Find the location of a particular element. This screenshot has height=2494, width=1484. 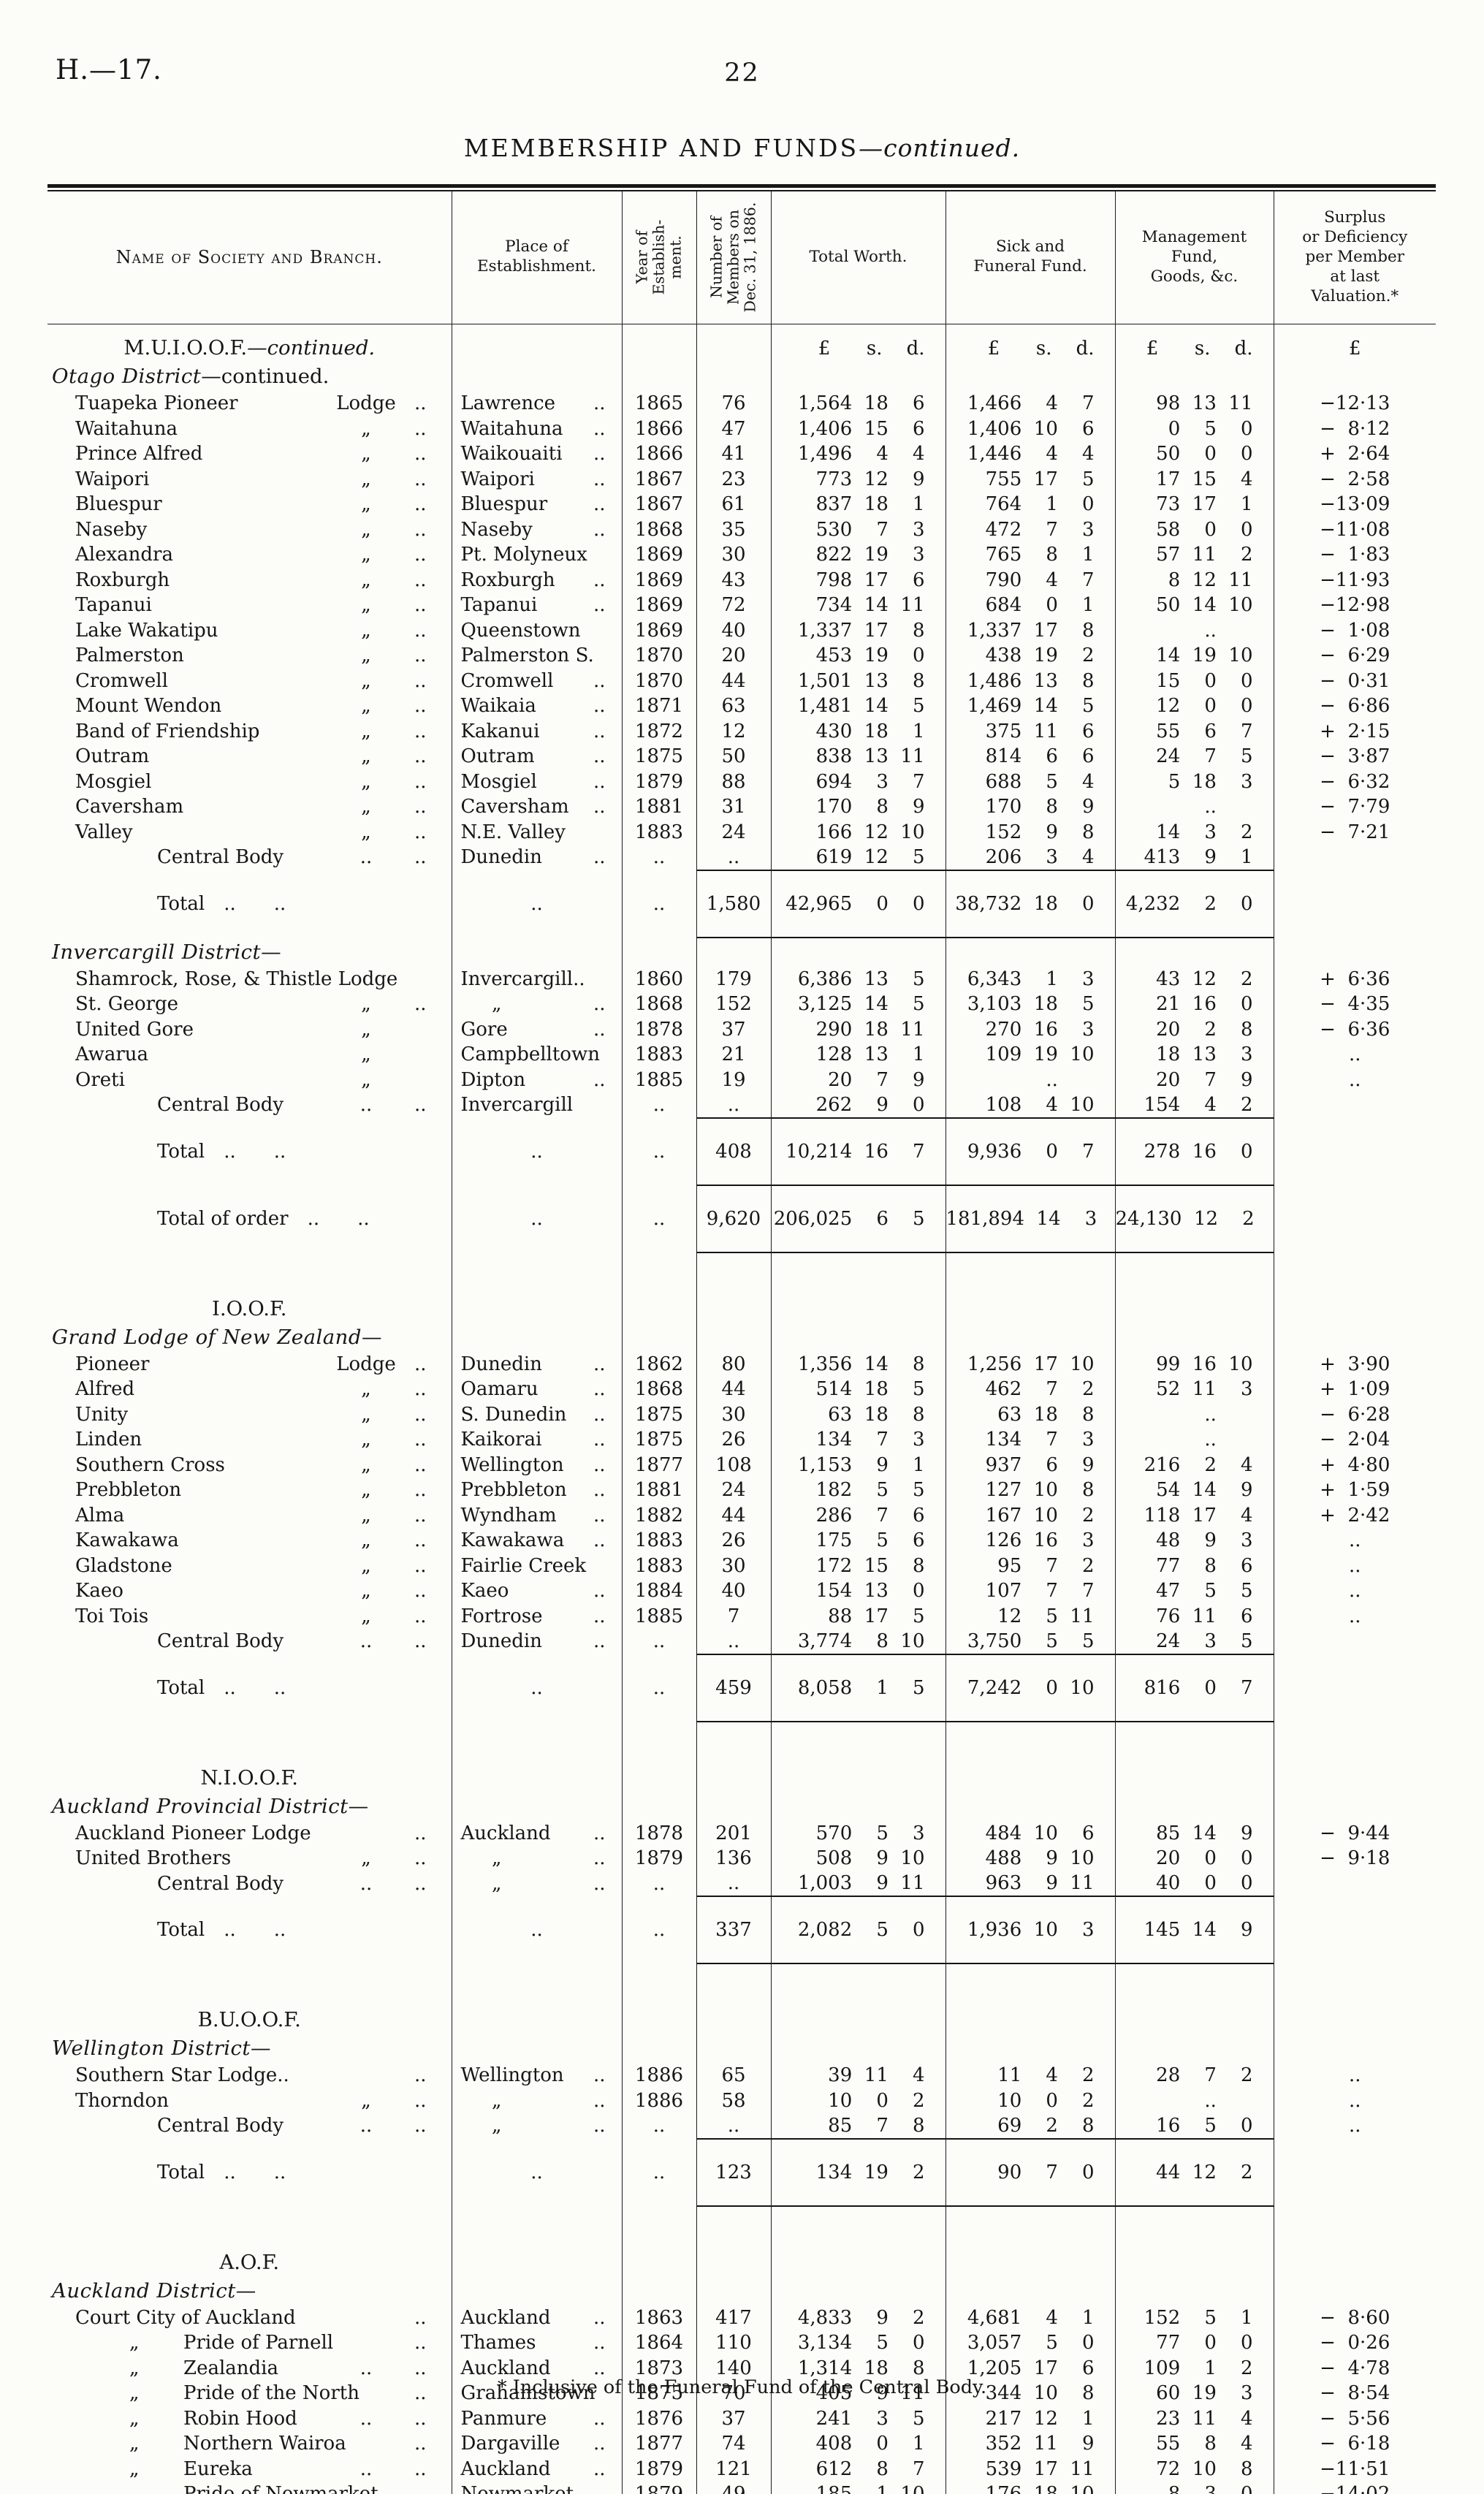

cell-members: 41 is located at coordinates (733, 454).